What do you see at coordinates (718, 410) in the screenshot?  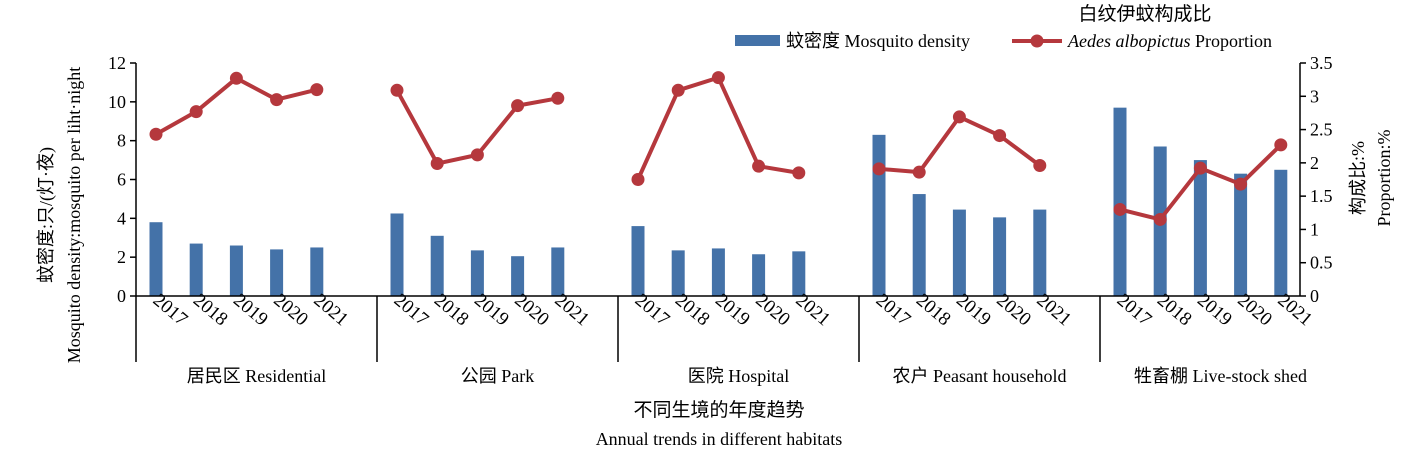 I see `x-title-cn: 不同生境的年度趋势` at bounding box center [718, 410].